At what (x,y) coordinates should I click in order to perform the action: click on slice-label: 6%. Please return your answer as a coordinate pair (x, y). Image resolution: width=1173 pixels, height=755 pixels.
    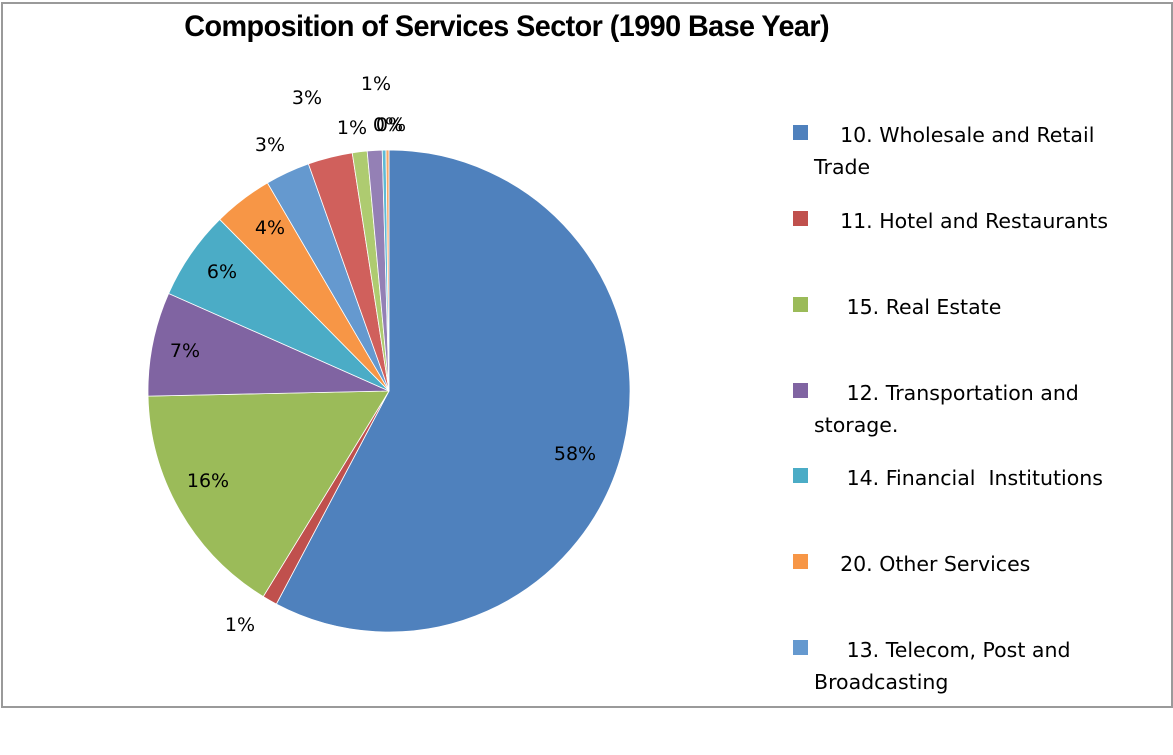
    Looking at the image, I should click on (222, 272).